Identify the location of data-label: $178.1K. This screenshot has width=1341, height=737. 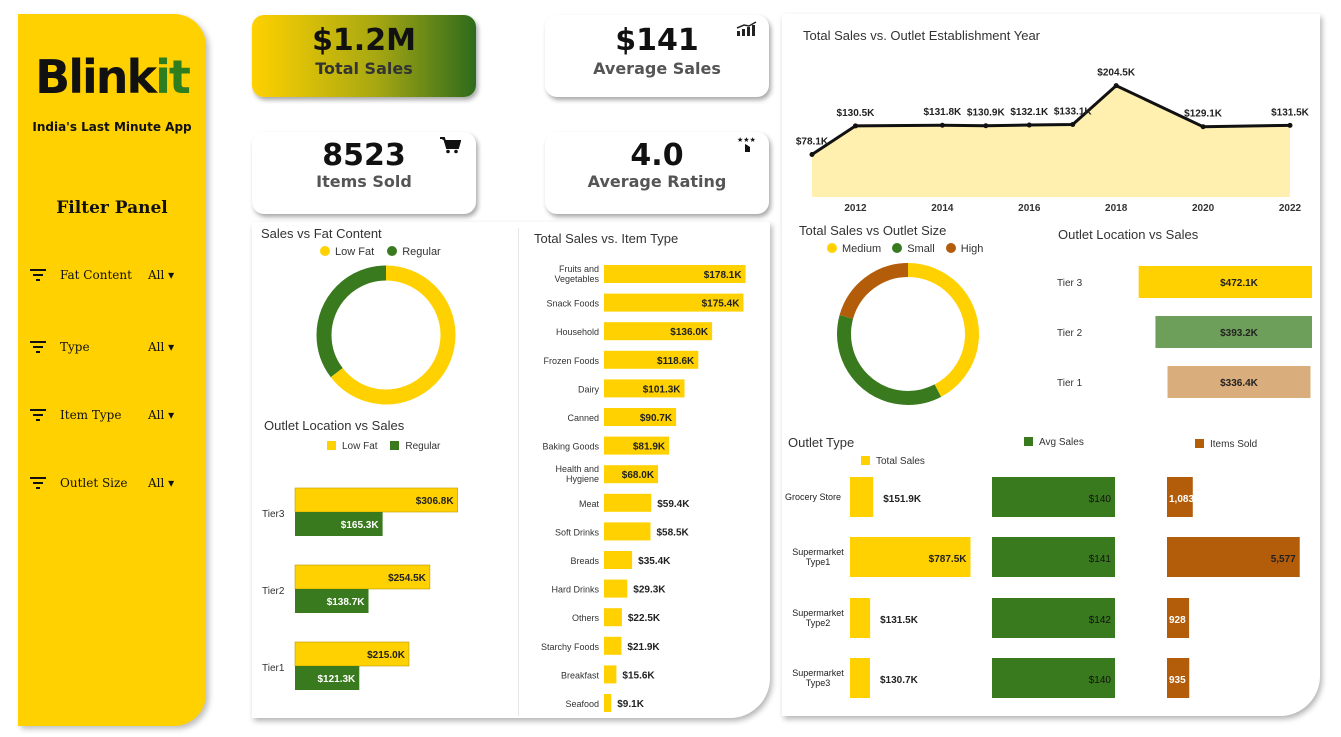
(723, 275).